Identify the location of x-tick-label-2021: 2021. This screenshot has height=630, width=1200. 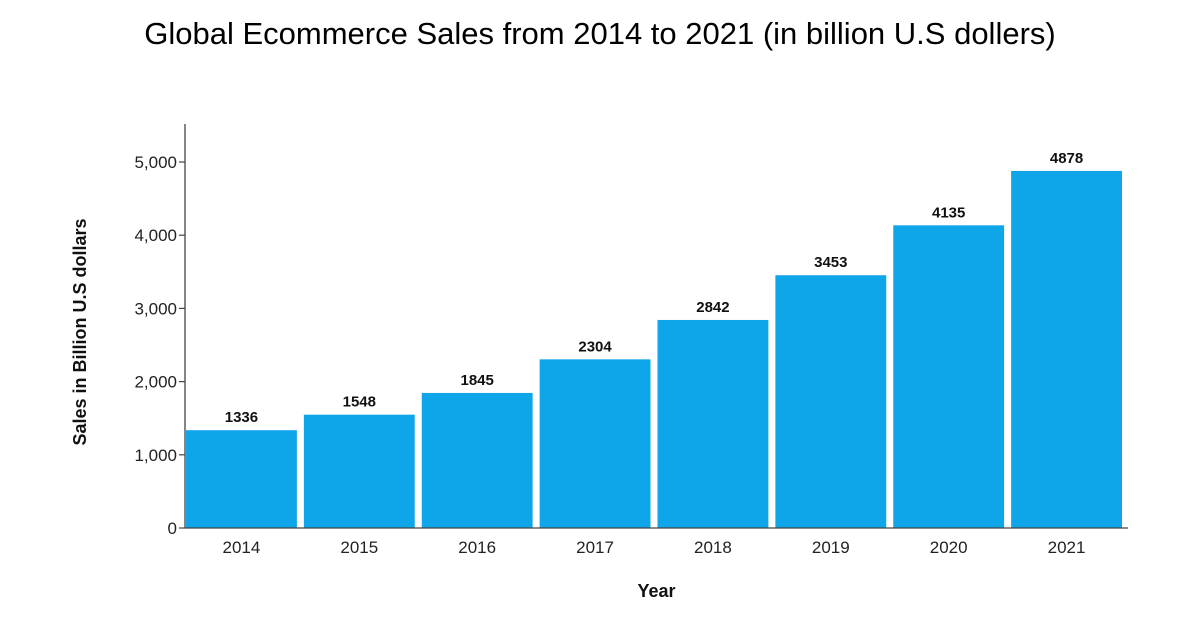
(1067, 547).